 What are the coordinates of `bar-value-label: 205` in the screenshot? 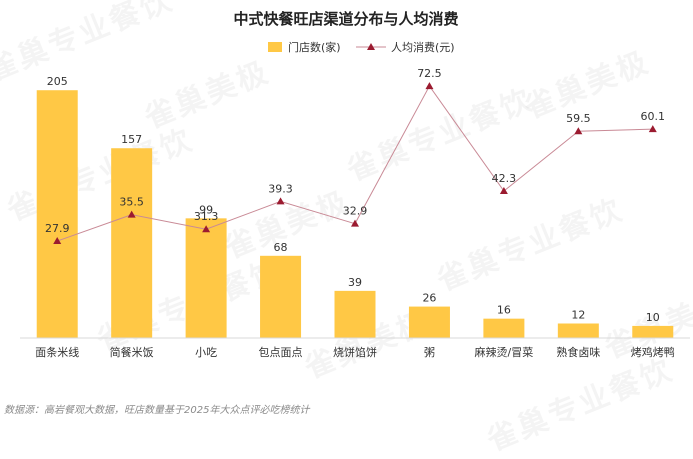 It's located at (57, 81).